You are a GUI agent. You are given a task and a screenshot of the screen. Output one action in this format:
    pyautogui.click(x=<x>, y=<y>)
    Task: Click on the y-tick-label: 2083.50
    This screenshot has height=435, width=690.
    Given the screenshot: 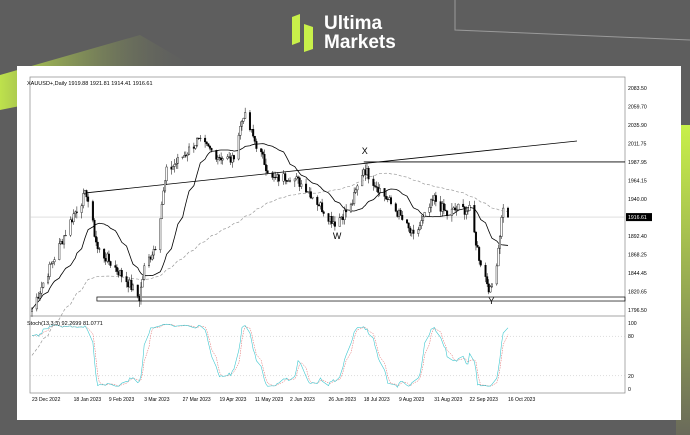 What is the action you would take?
    pyautogui.click(x=637, y=89)
    